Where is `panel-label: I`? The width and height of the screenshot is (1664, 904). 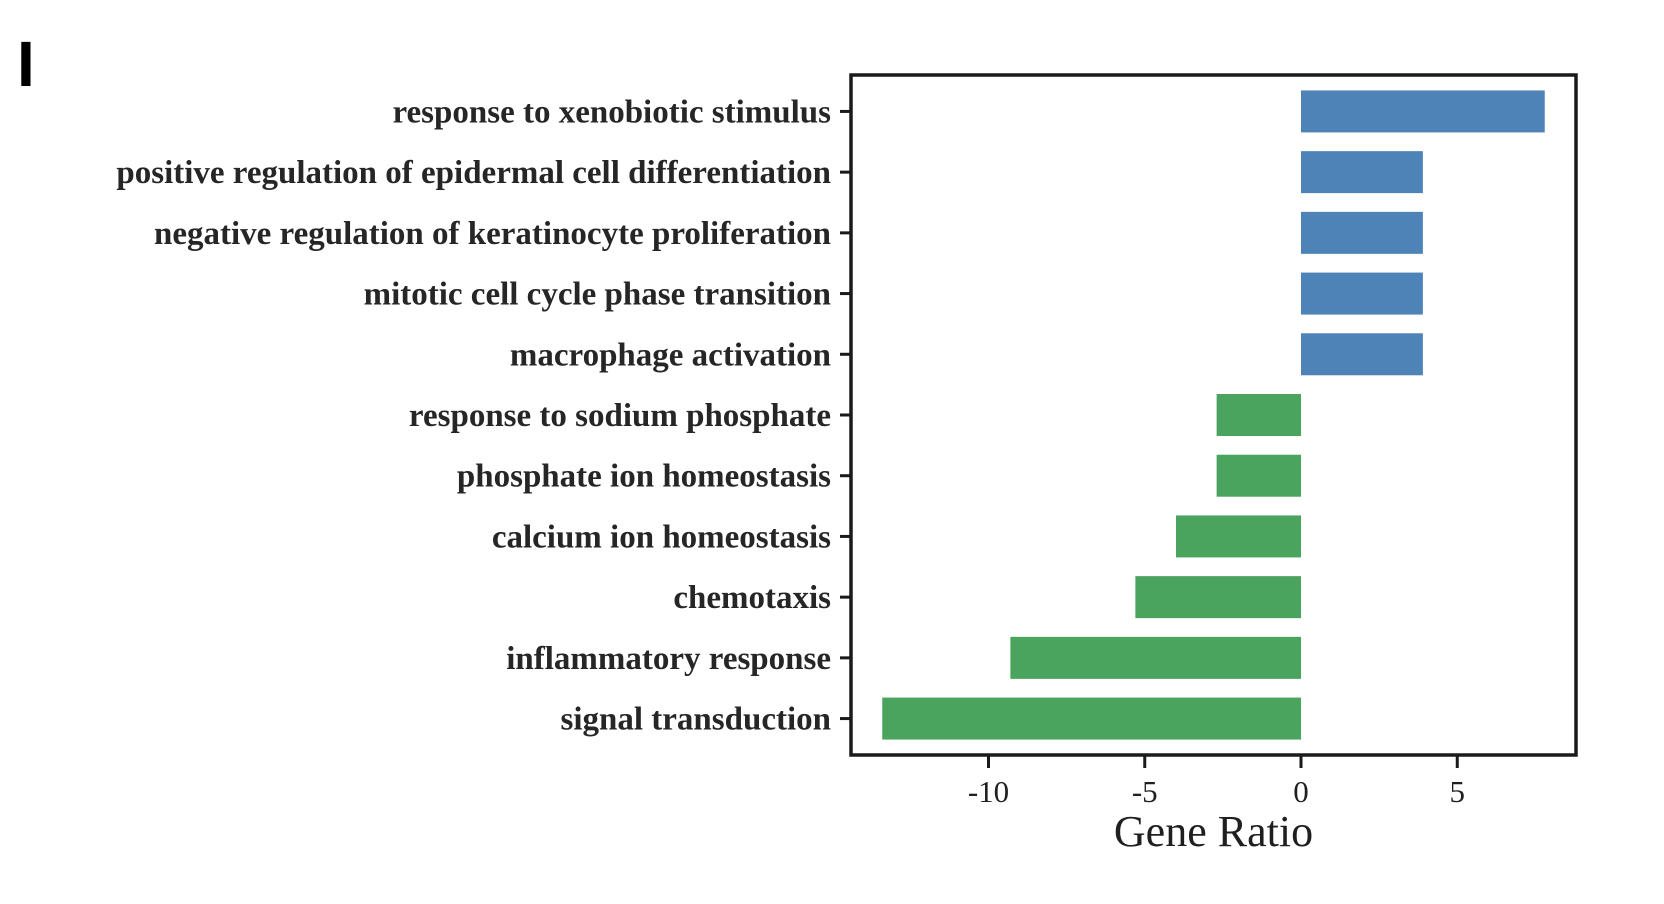 panel-label: I is located at coordinates (26, 64).